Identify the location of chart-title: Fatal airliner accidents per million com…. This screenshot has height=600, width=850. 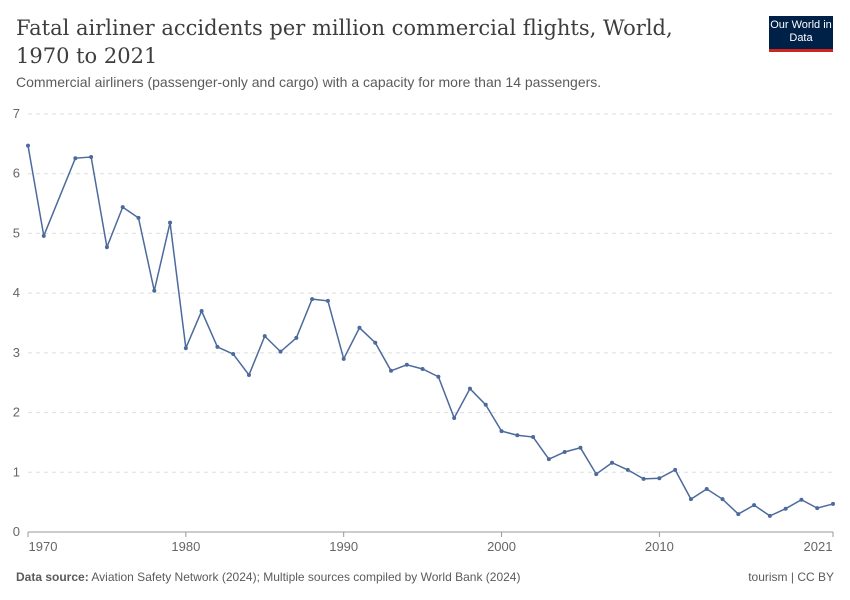
(344, 42).